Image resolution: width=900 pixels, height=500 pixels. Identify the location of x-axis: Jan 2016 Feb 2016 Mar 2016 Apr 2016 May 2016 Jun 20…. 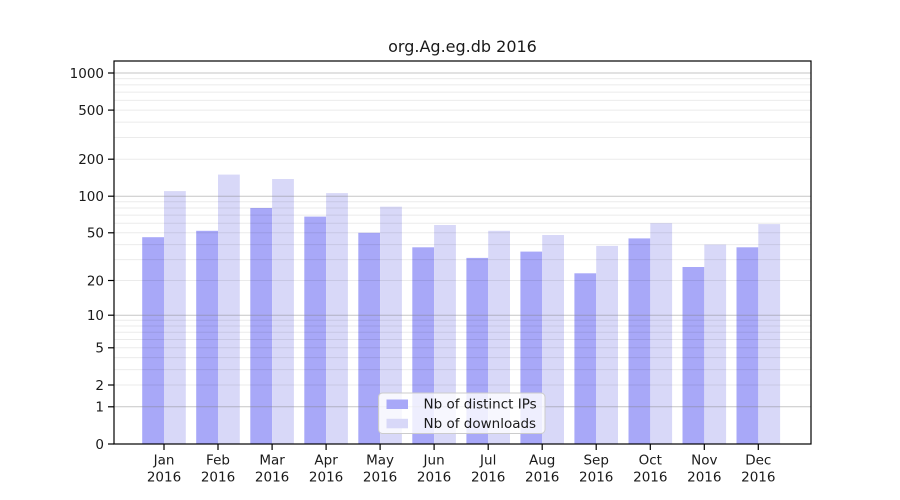
(461, 465).